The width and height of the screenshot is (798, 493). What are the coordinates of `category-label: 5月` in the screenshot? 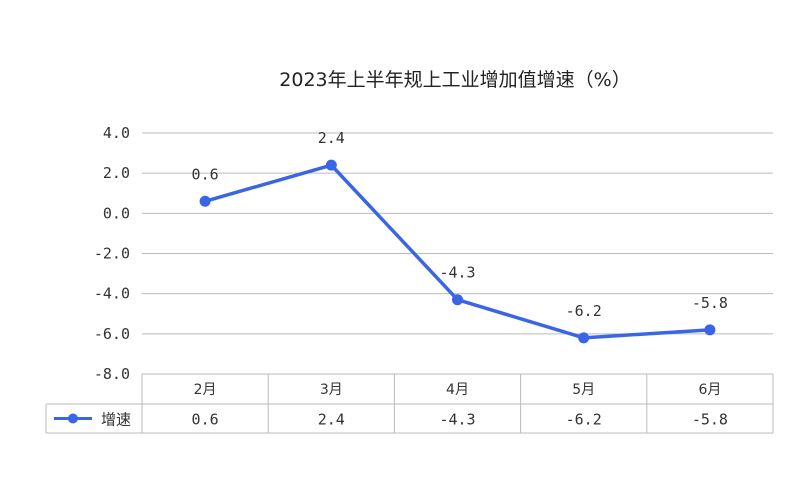 It's located at (583, 390).